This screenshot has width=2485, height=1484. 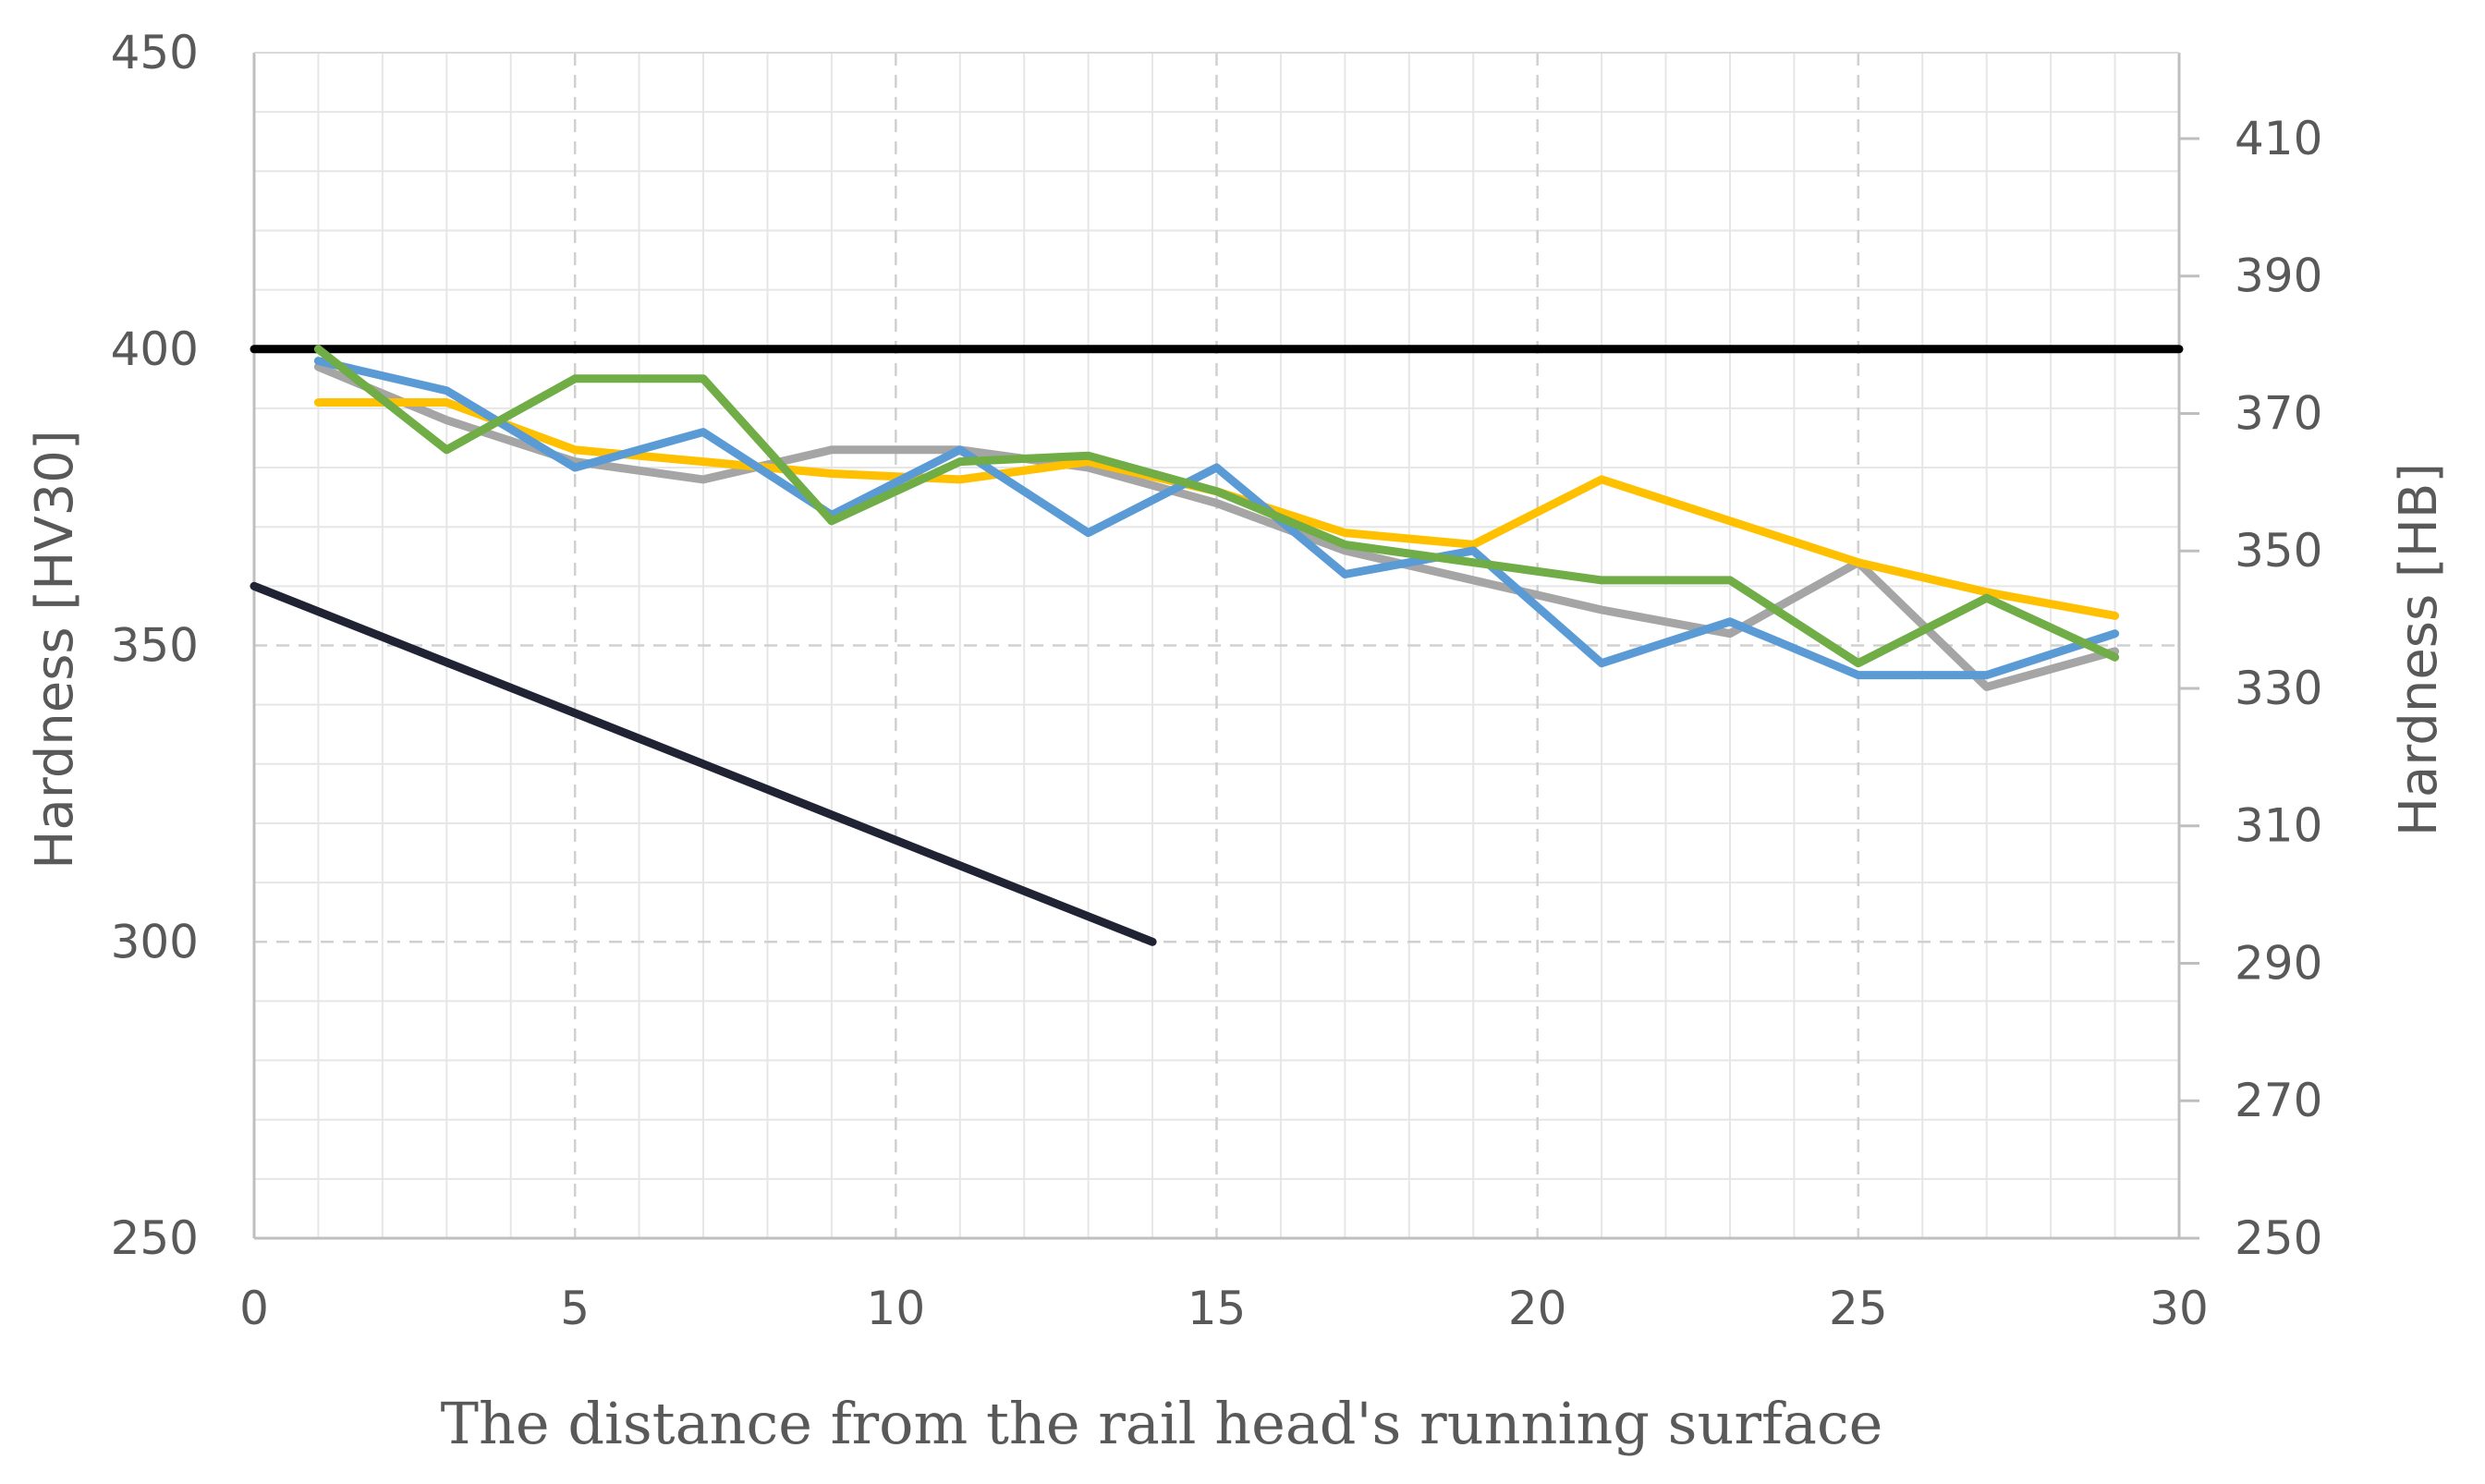 I want to click on x-tick-label: 10, so click(x=897, y=1308).